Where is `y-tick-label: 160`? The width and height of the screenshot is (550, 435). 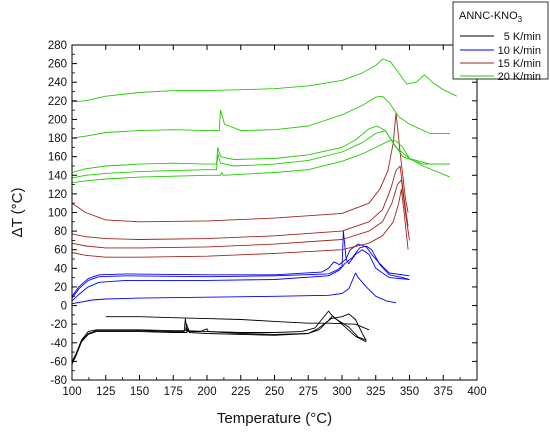
y-tick-label: 160 is located at coordinates (57, 158).